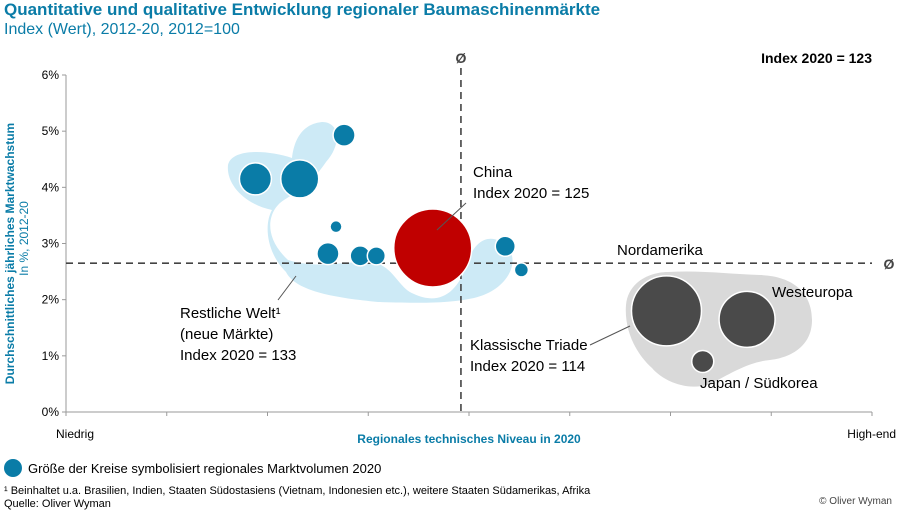 The height and width of the screenshot is (511, 900). What do you see at coordinates (855, 501) in the screenshot?
I see `copyright: © Oliver Wyman` at bounding box center [855, 501].